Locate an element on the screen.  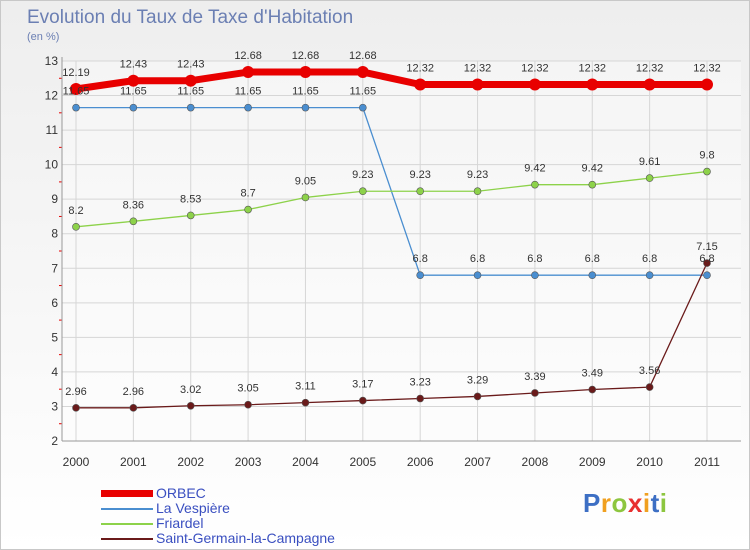
legend-swatch-orbec is located at coordinates (127, 493).